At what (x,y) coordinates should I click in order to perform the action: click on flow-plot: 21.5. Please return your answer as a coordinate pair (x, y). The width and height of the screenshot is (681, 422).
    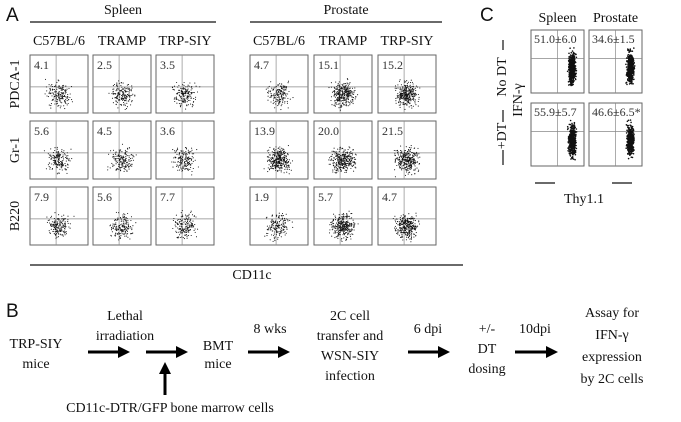
    Looking at the image, I should click on (407, 150).